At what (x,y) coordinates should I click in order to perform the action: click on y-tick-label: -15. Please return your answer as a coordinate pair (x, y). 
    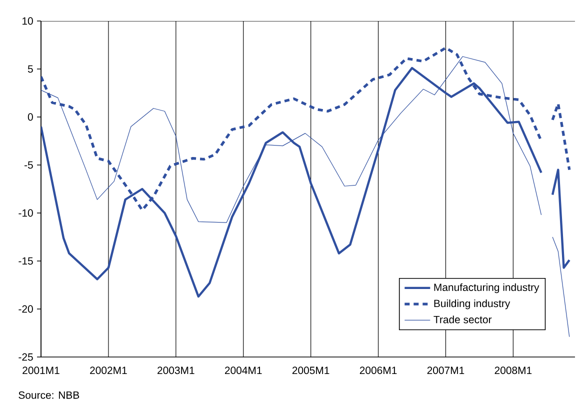
    Looking at the image, I should click on (25, 261).